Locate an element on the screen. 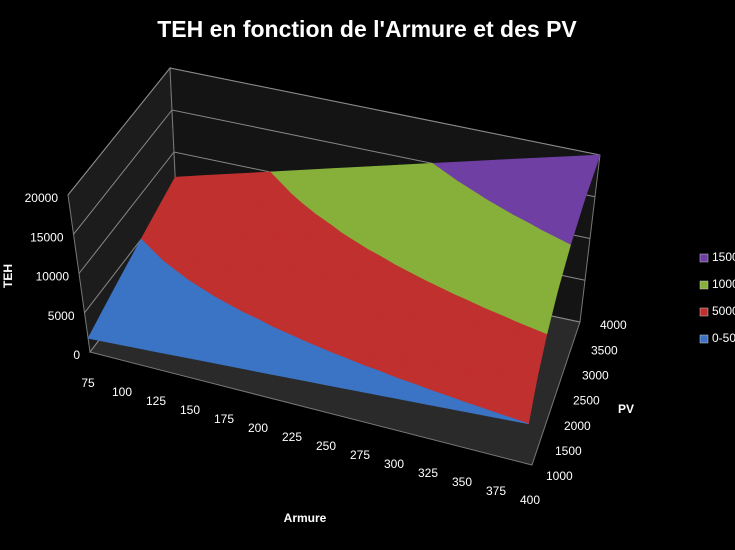 This screenshot has width=735, height=550. z-tick-label: 0 is located at coordinates (76, 355).